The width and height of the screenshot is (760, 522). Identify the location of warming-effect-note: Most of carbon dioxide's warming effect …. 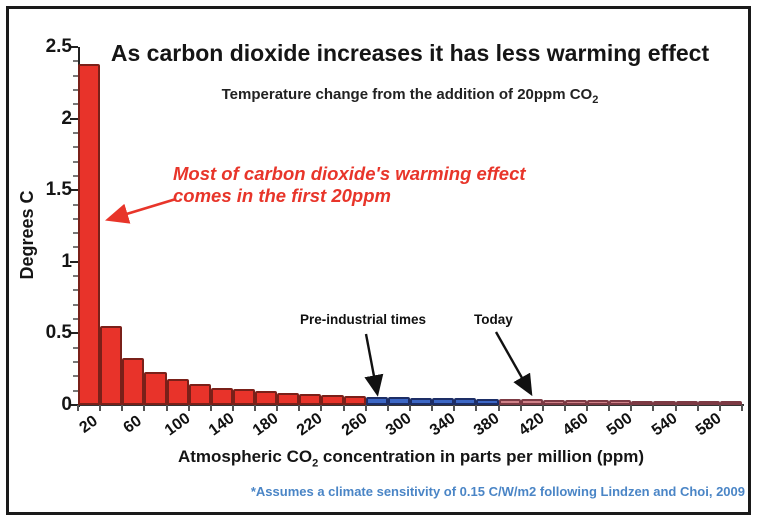
(393, 185).